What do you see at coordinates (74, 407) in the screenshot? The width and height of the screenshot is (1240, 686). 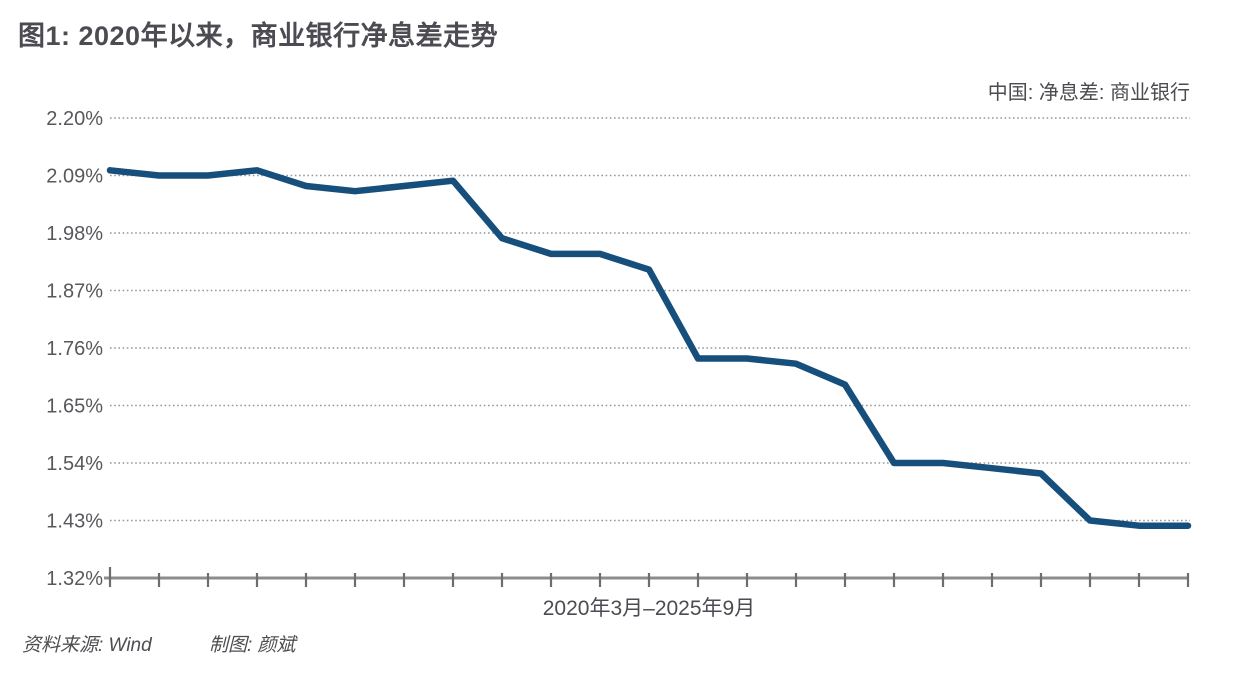 I see `y-tick-label: 1.65%` at bounding box center [74, 407].